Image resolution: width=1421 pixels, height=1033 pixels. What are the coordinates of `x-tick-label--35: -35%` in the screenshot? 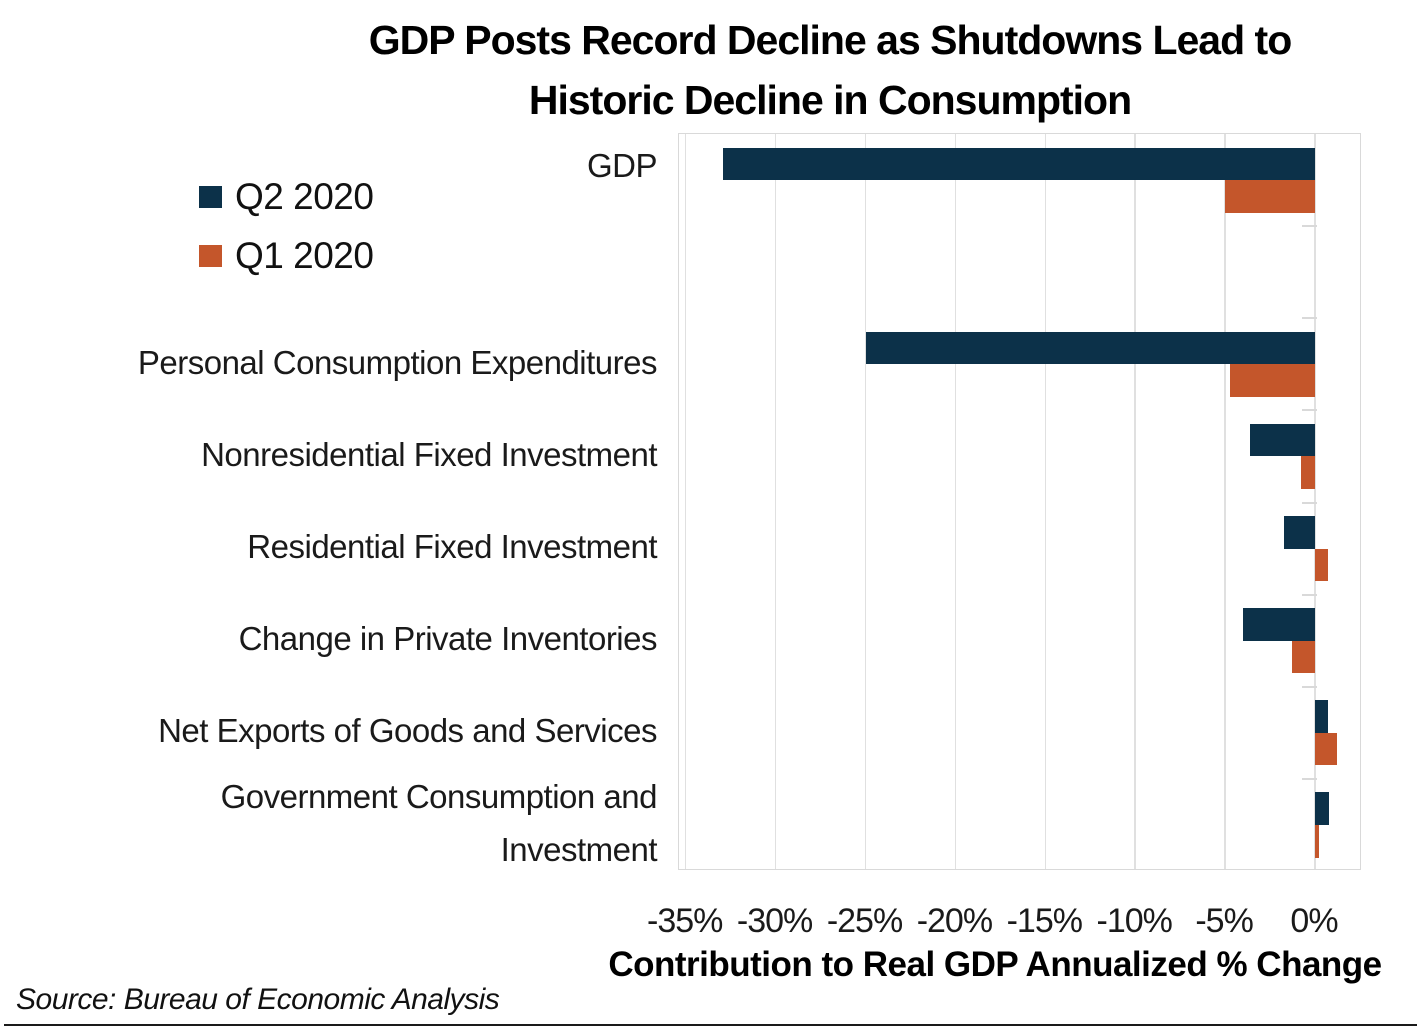 It's located at (685, 921).